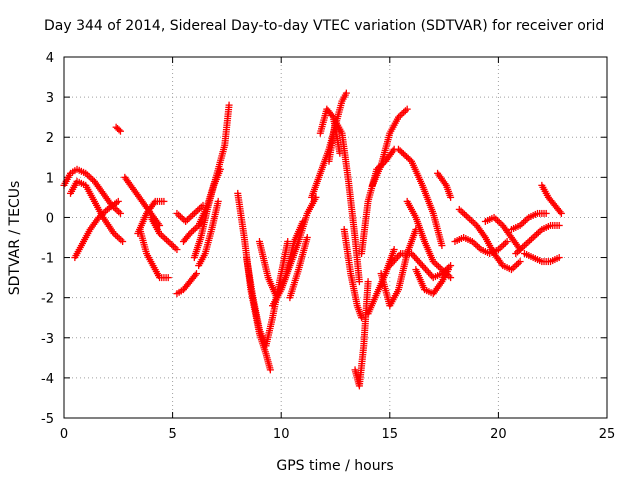 This screenshot has height=480, width=640. I want to click on series-track-aj, so click(528, 221).